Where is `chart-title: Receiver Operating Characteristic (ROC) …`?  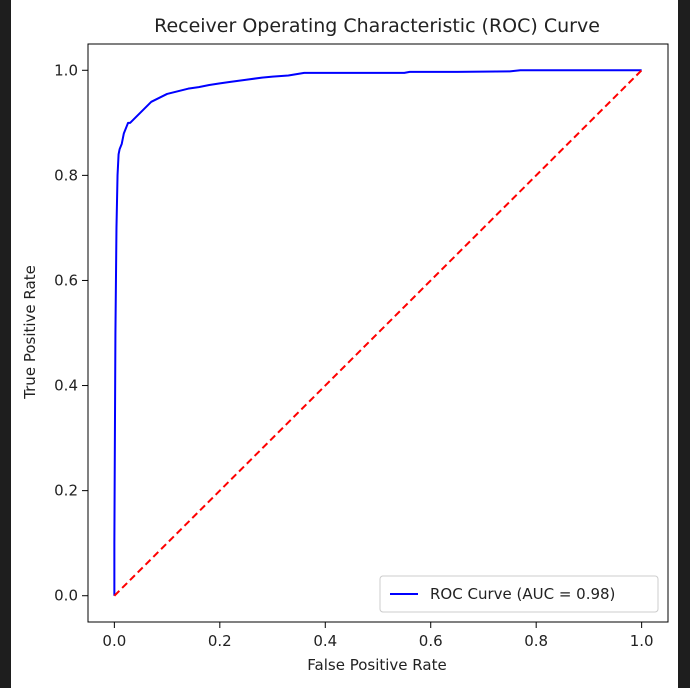
chart-title: Receiver Operating Characteristic (ROC) … is located at coordinates (377, 26).